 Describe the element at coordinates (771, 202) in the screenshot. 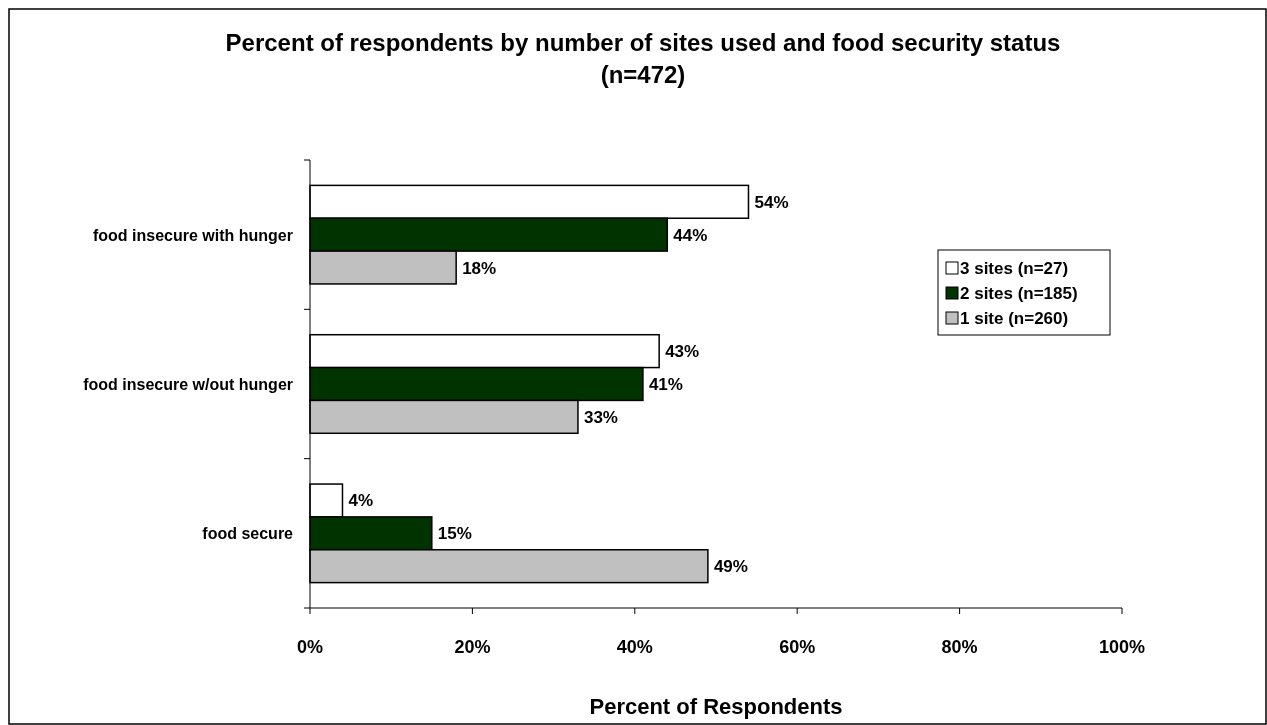

I see `data-label: 54%` at that location.